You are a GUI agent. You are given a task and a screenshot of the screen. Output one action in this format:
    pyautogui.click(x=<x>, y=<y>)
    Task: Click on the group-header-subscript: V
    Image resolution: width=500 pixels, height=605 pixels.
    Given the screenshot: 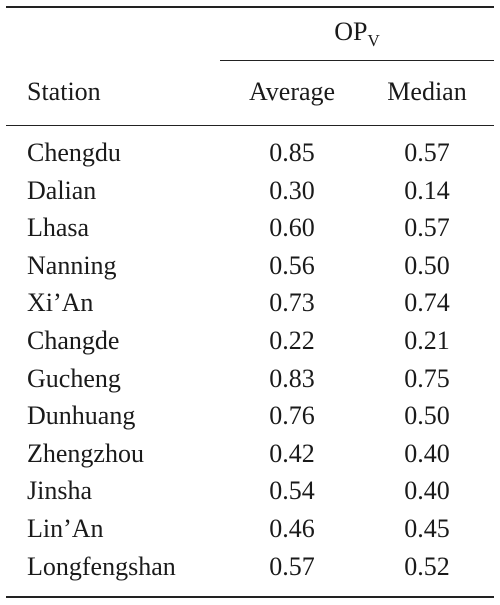 What is the action you would take?
    pyautogui.click(x=373, y=40)
    